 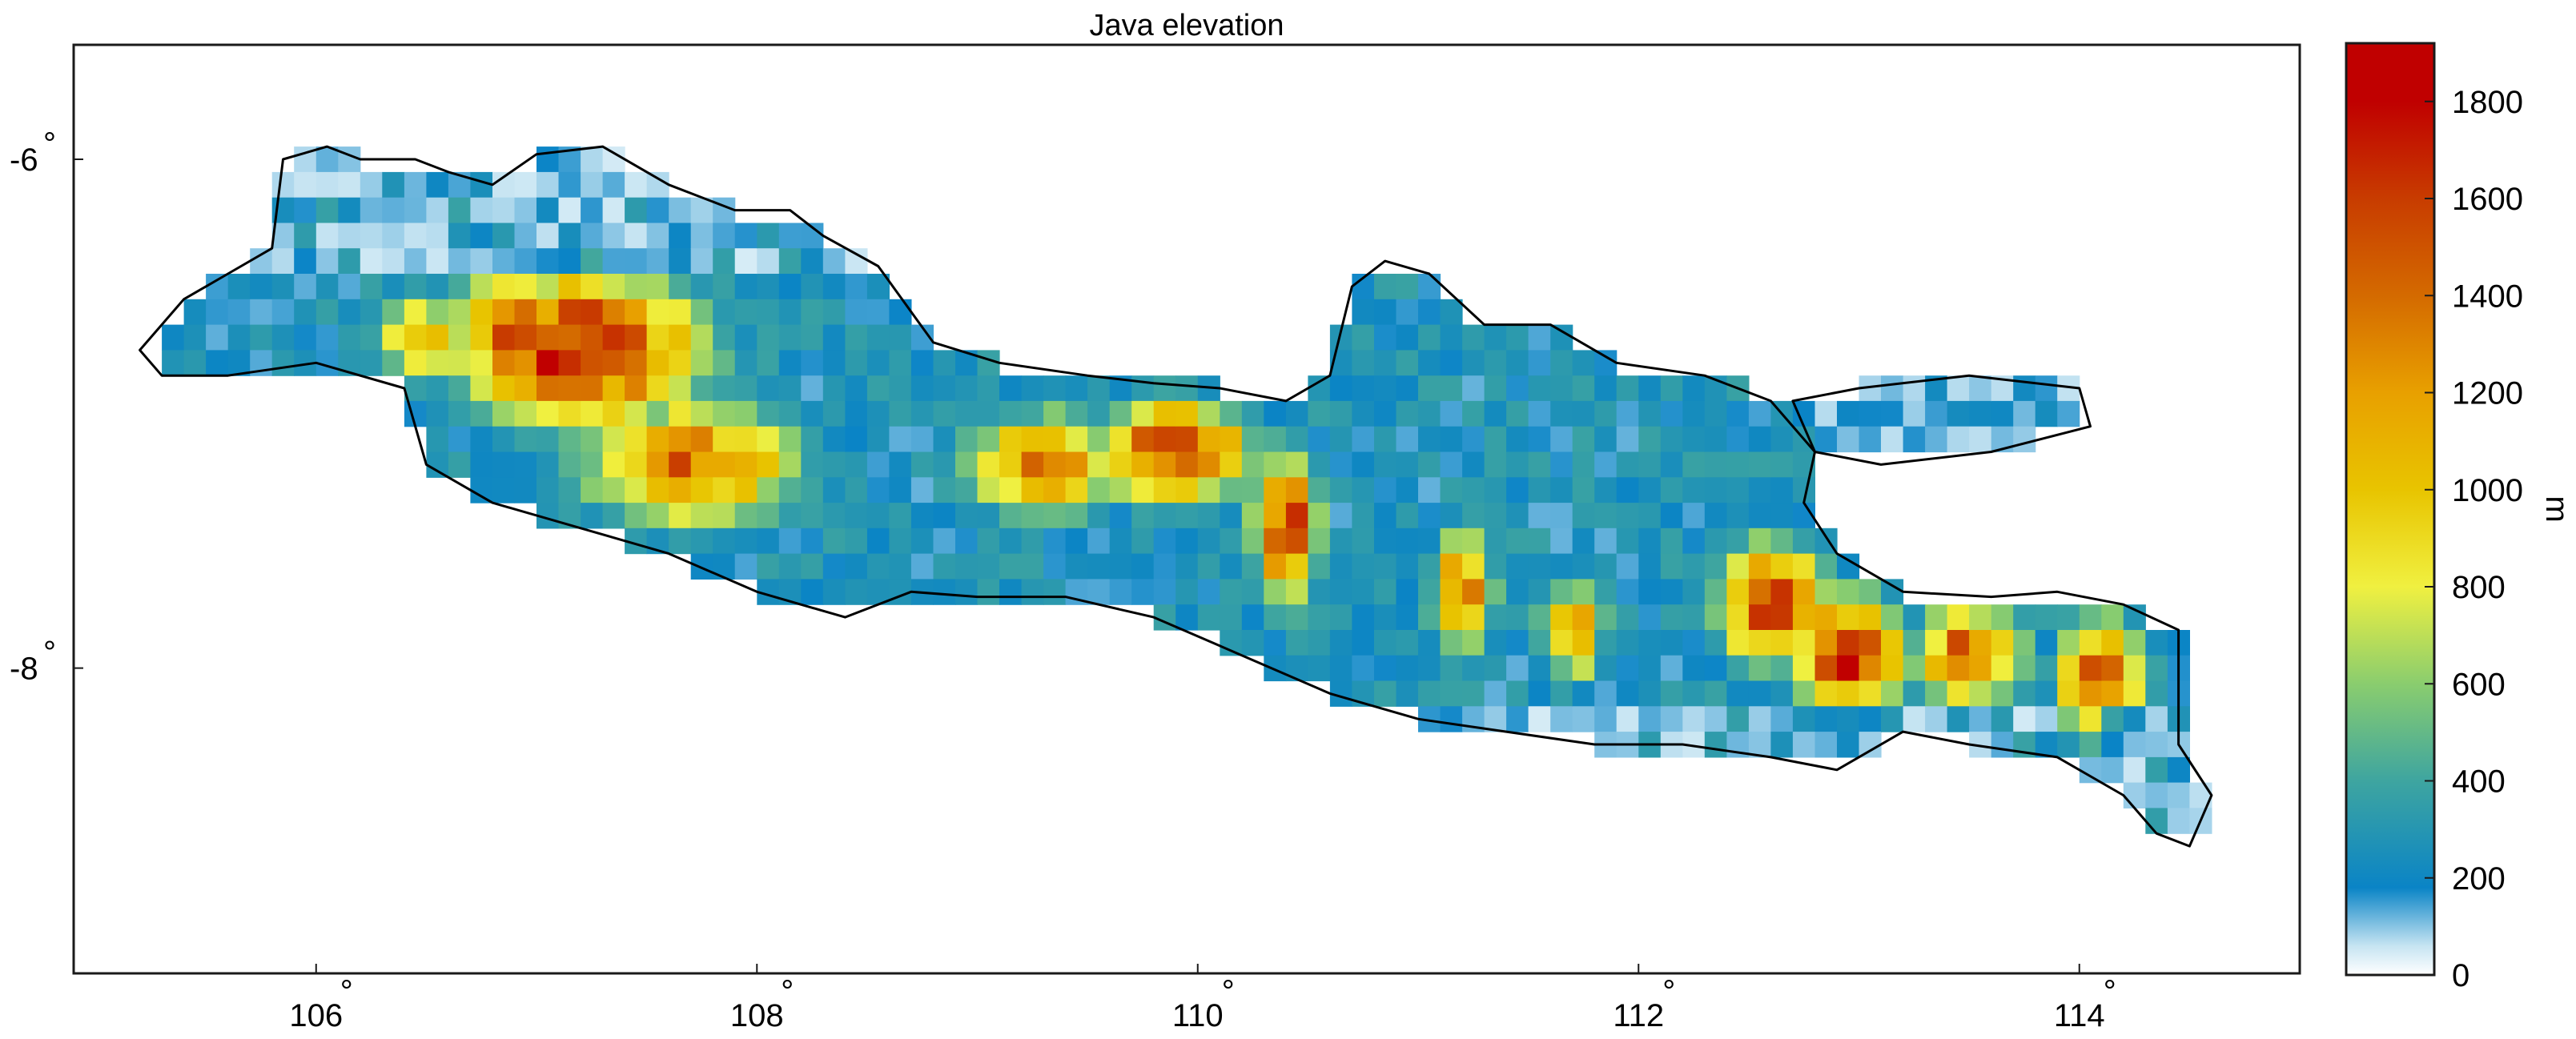 I want to click on longitude-tick-label: 108, so click(x=757, y=1015).